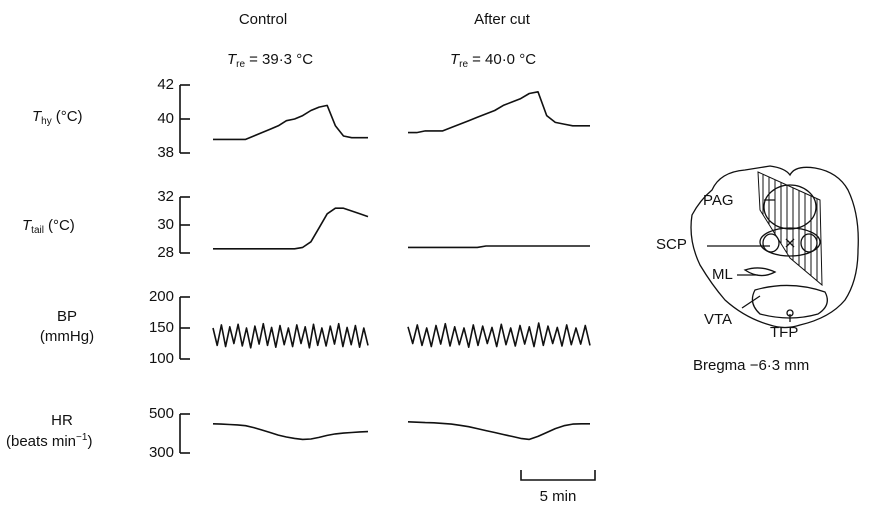  Describe the element at coordinates (493, 60) in the screenshot. I see `rectal-temp: Tre = 40·0 °C` at that location.